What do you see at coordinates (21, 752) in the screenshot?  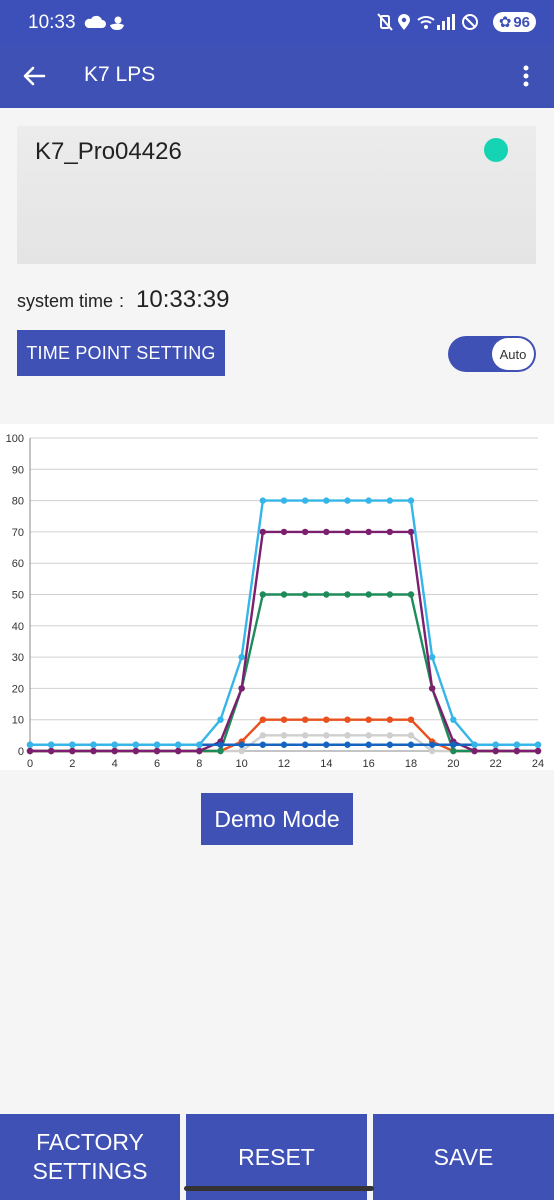 I see `y-tick-label: 0` at bounding box center [21, 752].